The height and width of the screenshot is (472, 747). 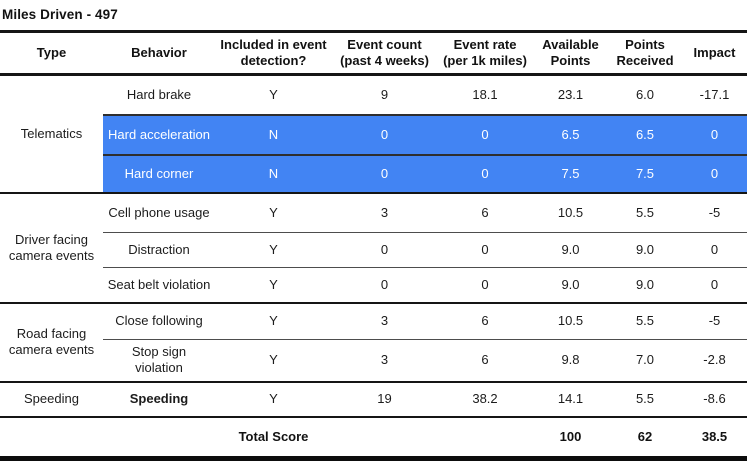 I want to click on total-score-label: Total Score, so click(x=273, y=438).